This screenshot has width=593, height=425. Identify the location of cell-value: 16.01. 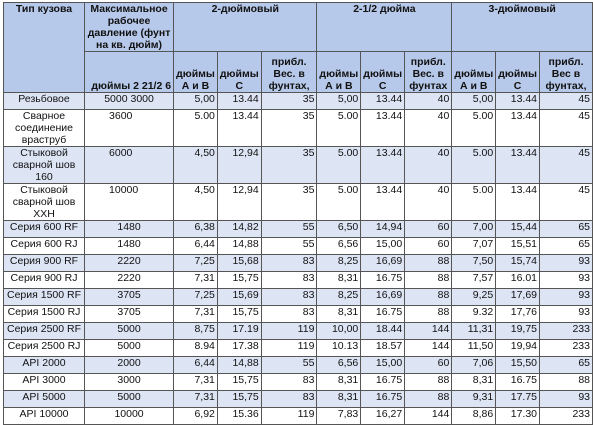
(518, 280).